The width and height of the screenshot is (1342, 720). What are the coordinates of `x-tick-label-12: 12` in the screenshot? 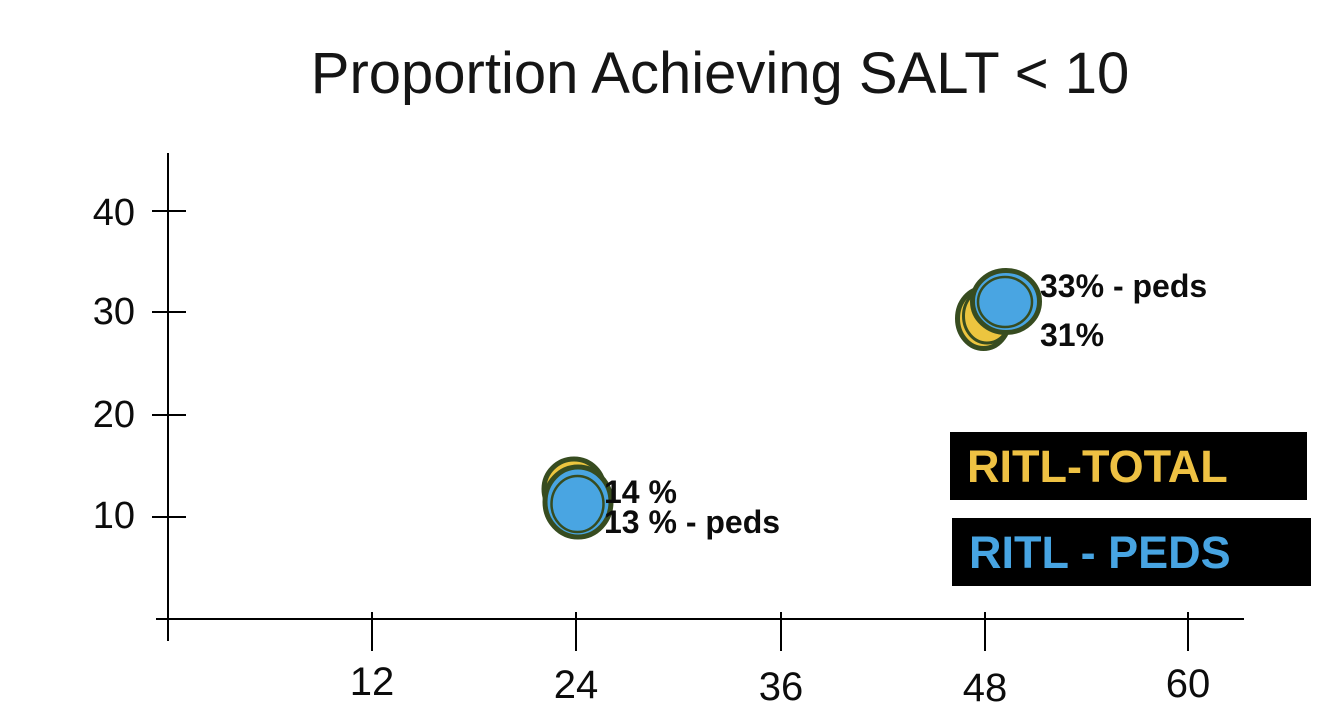 It's located at (372, 682).